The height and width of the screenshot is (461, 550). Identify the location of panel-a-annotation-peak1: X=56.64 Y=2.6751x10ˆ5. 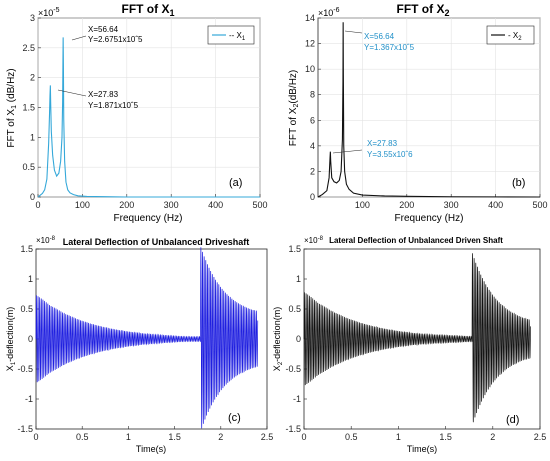
(107, 34).